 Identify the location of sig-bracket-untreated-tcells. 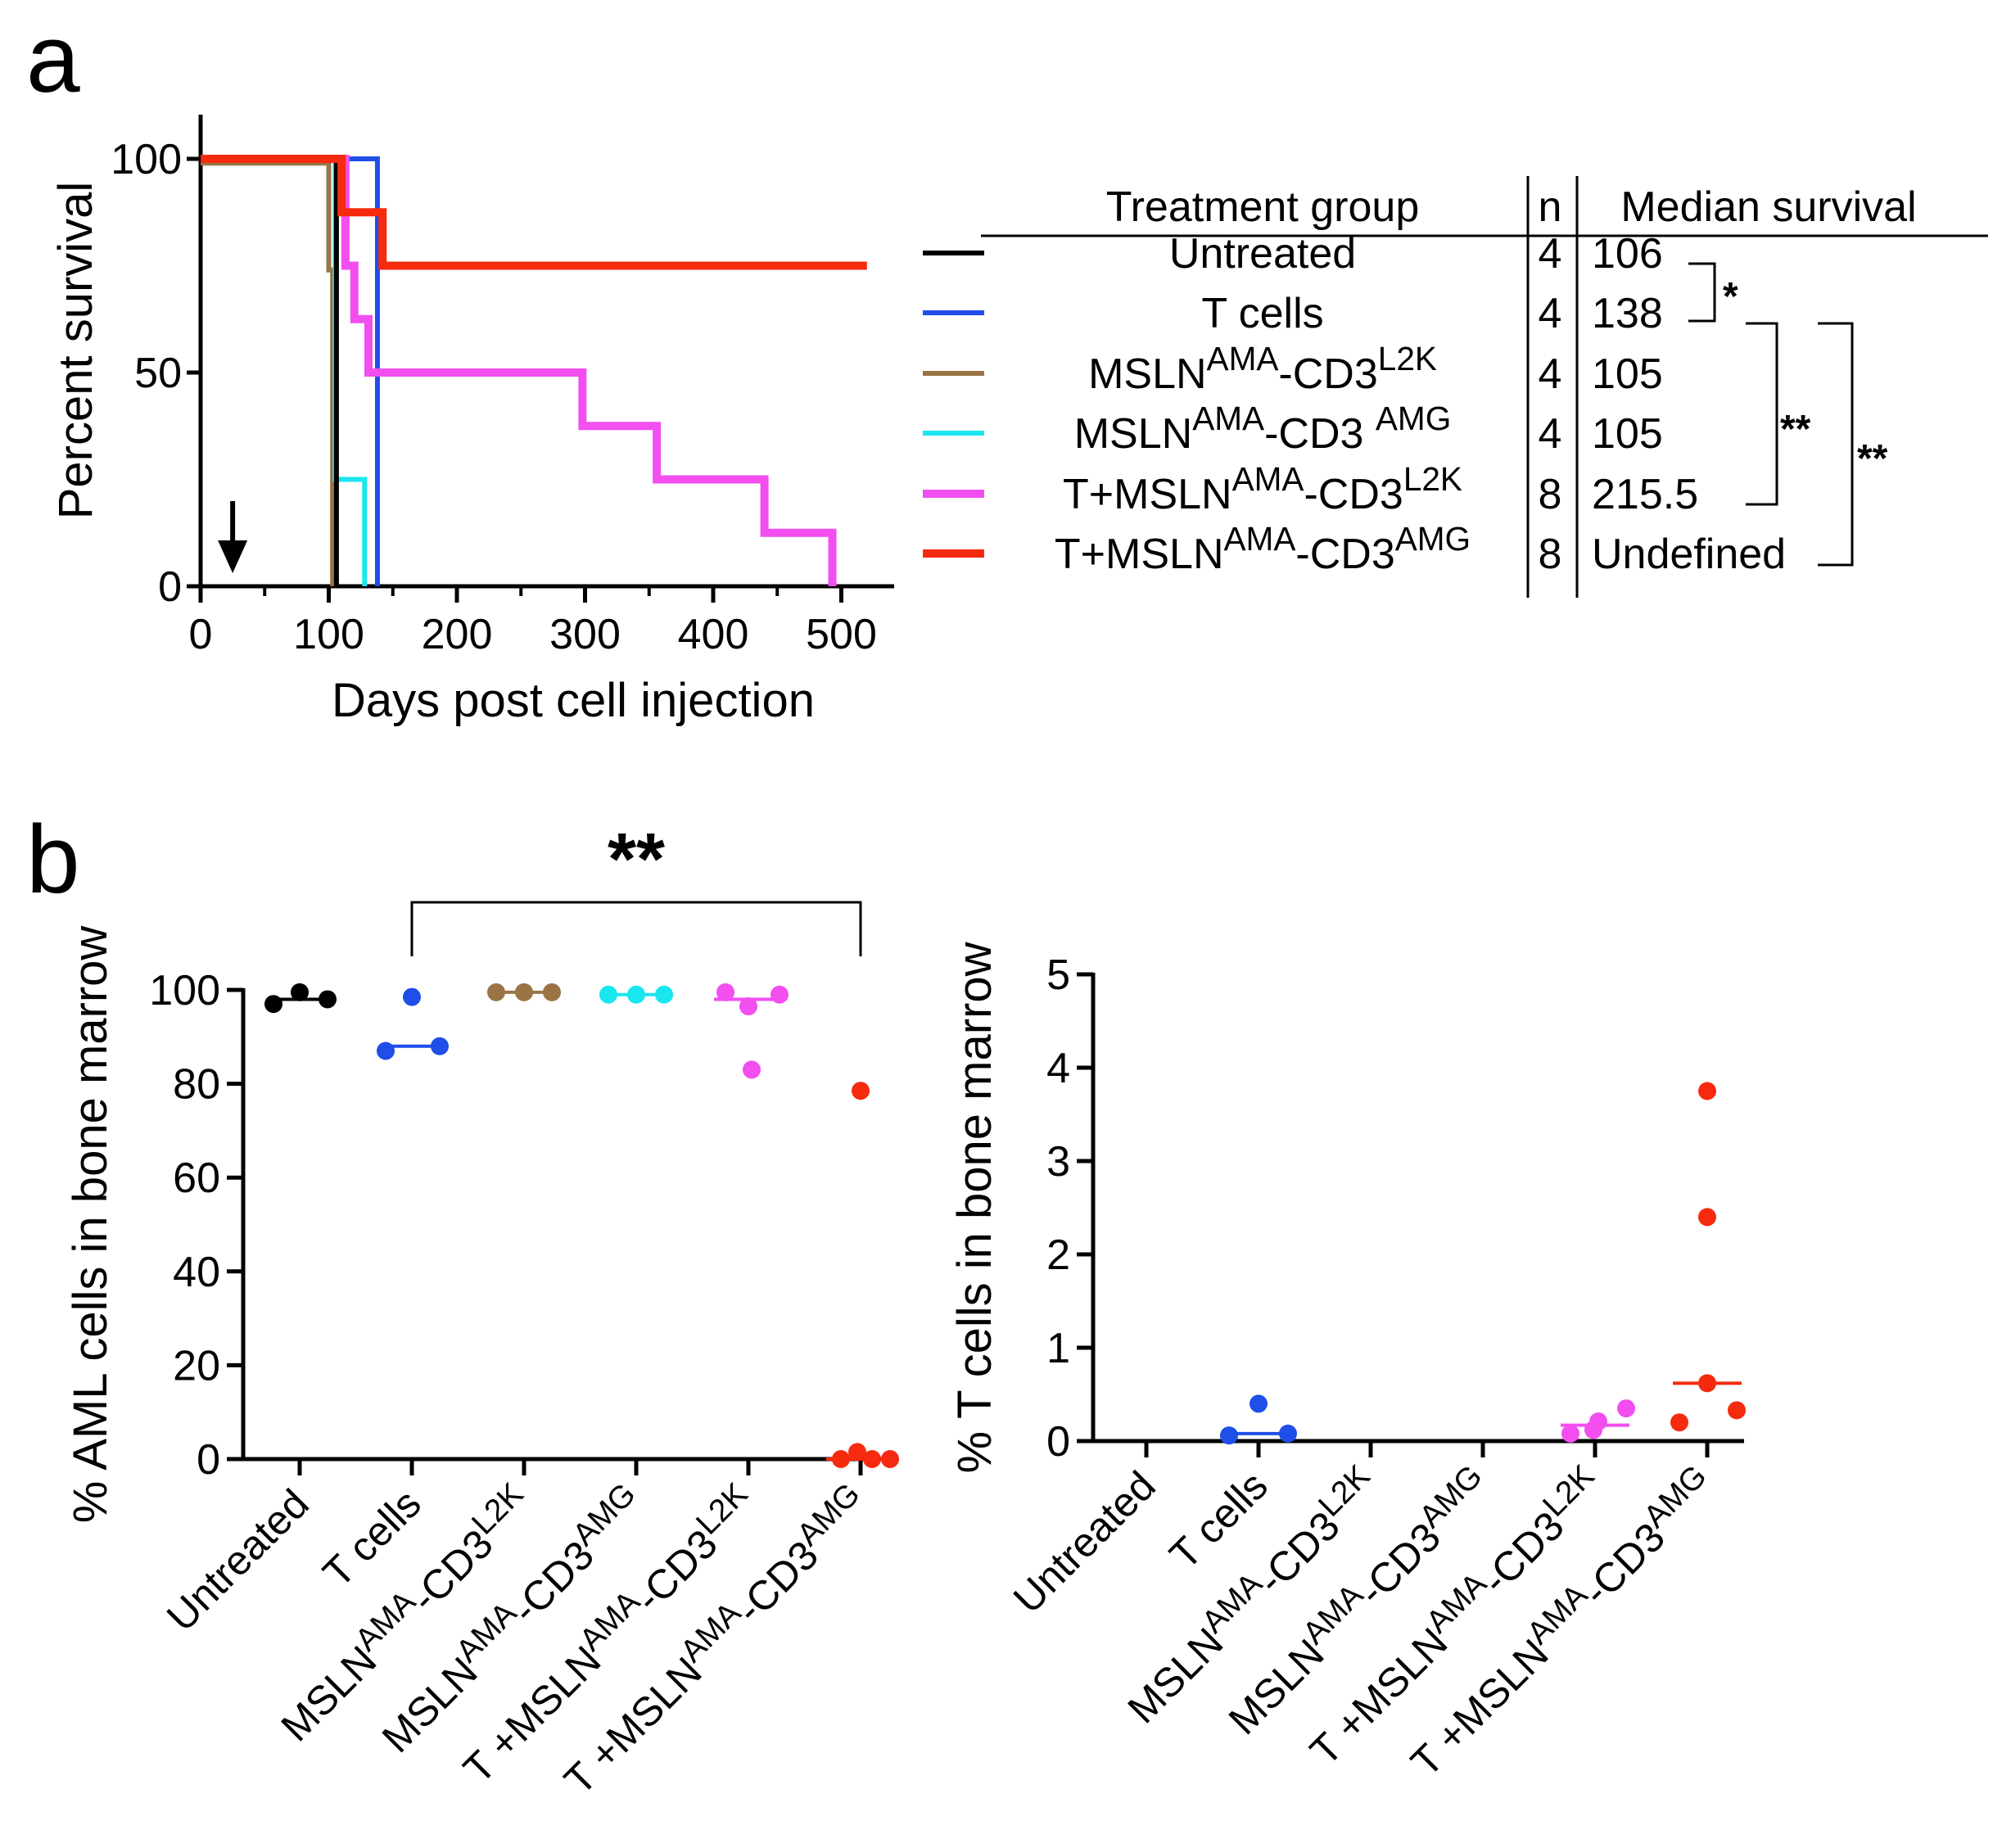
(1702, 292).